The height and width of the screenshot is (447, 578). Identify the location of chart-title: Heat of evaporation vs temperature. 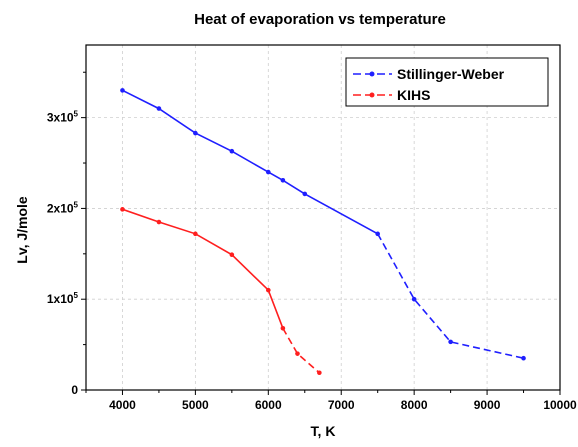
(320, 19).